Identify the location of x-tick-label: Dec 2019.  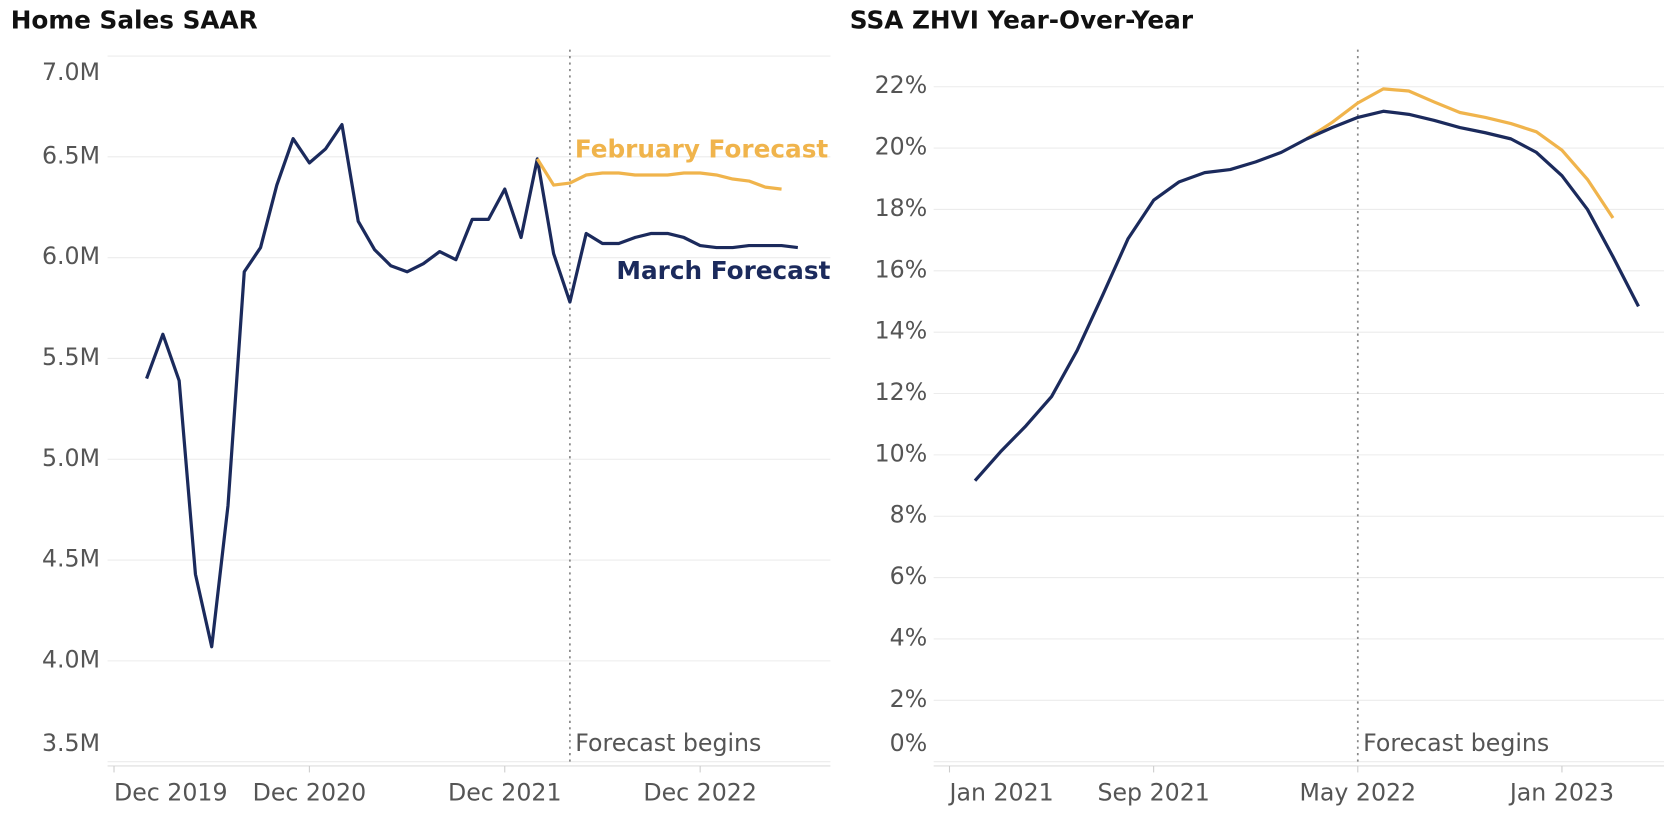
(171, 792).